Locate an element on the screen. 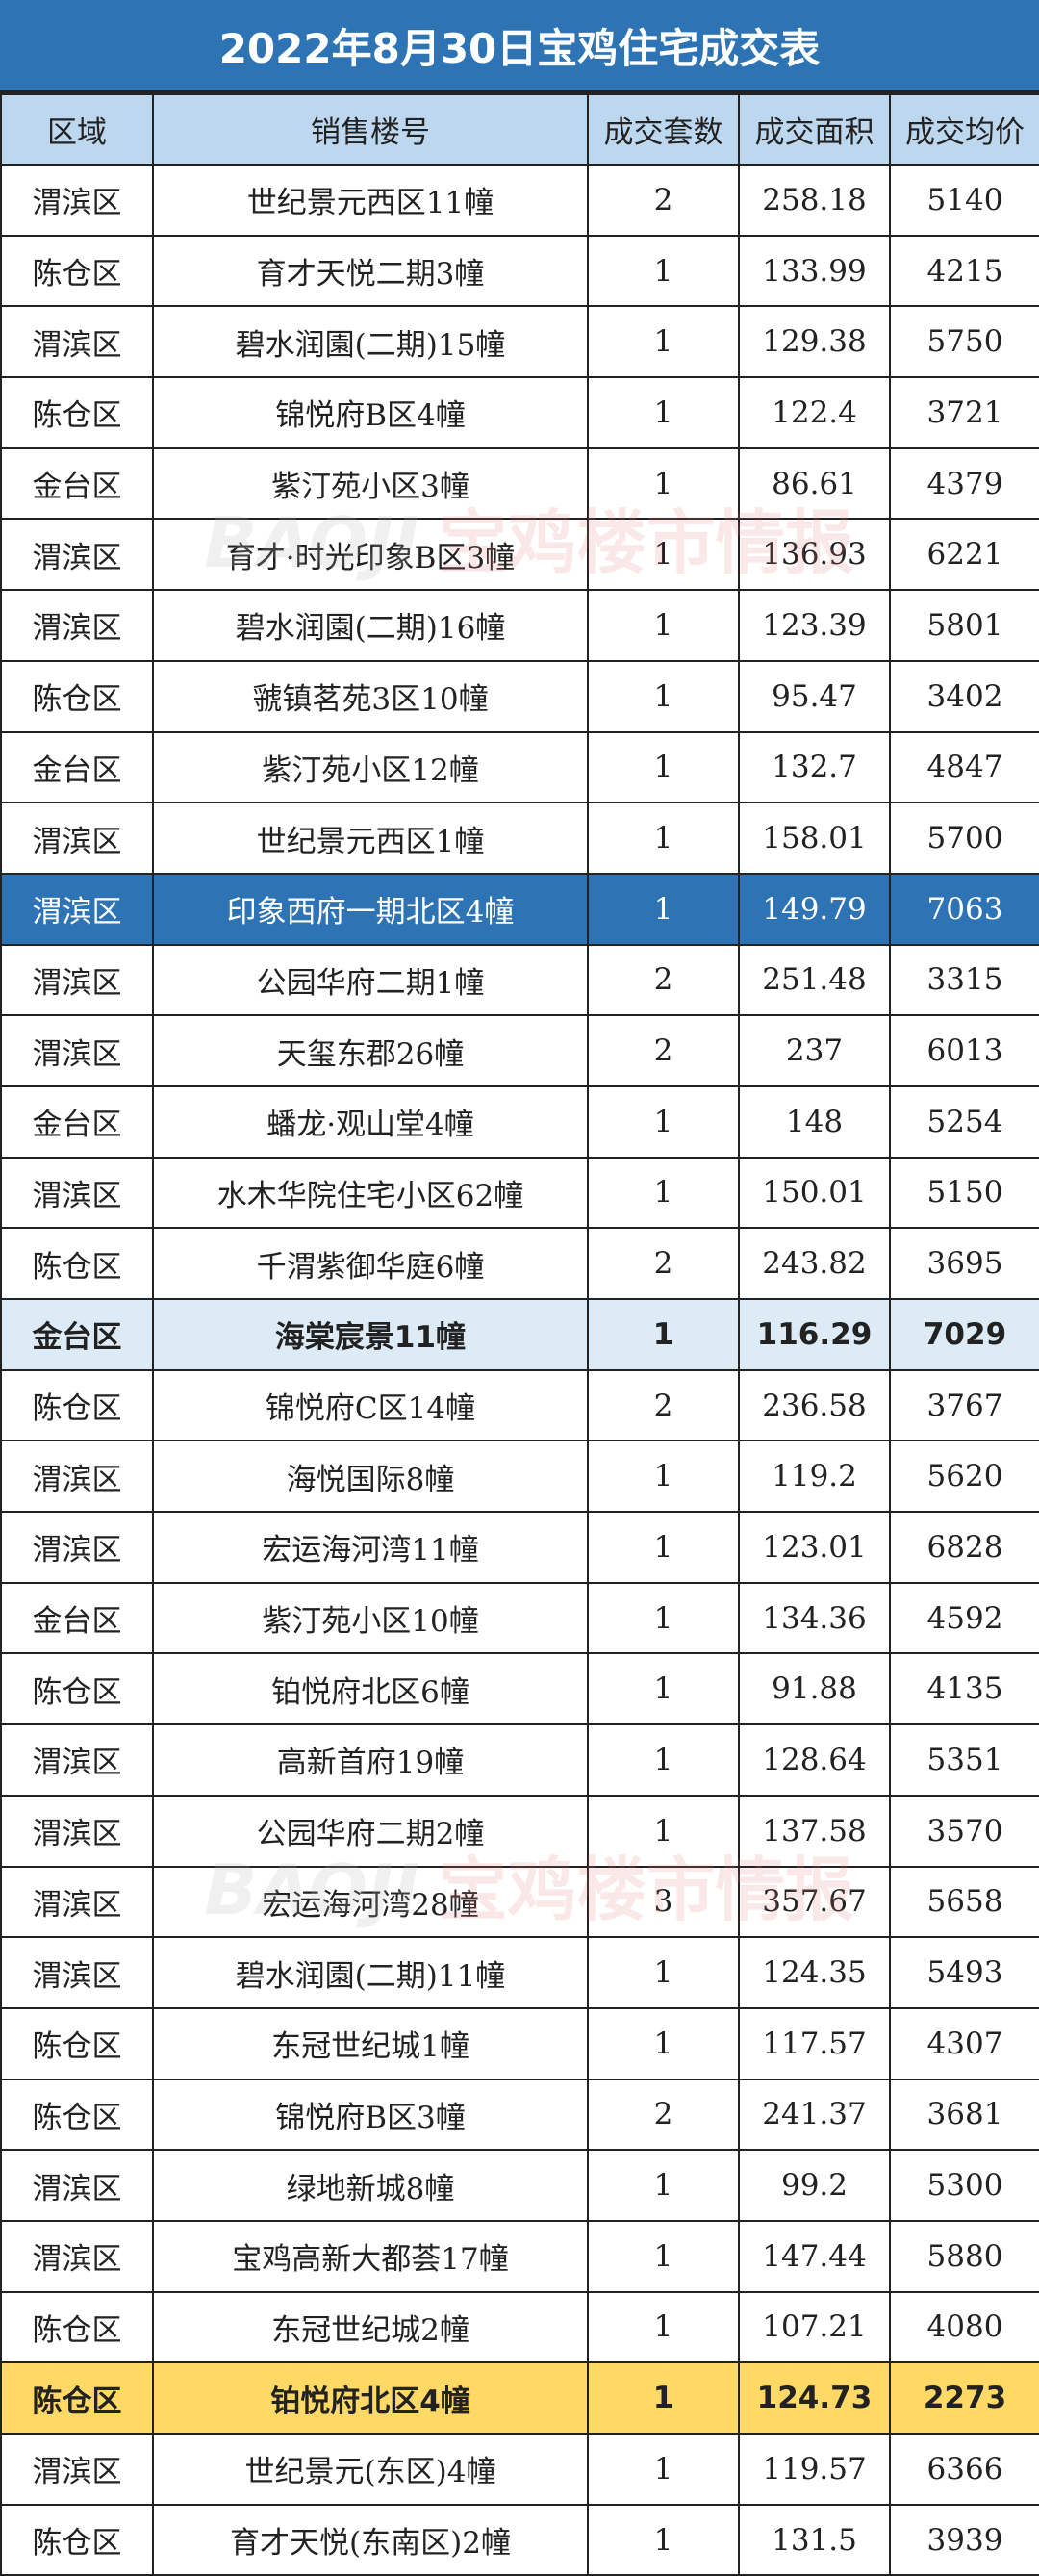 The width and height of the screenshot is (1039, 2576). cell-area: 243.82 is located at coordinates (814, 1263).